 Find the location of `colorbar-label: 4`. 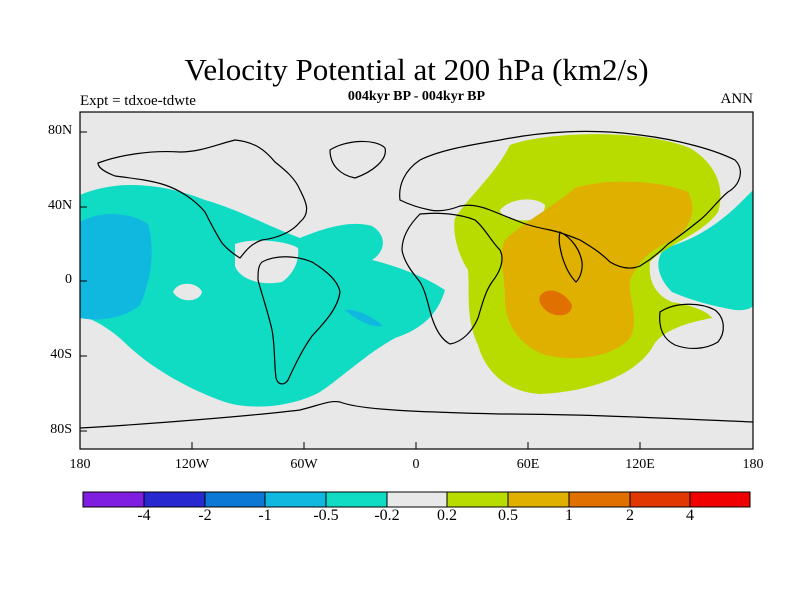

colorbar-label: 4 is located at coordinates (690, 515).